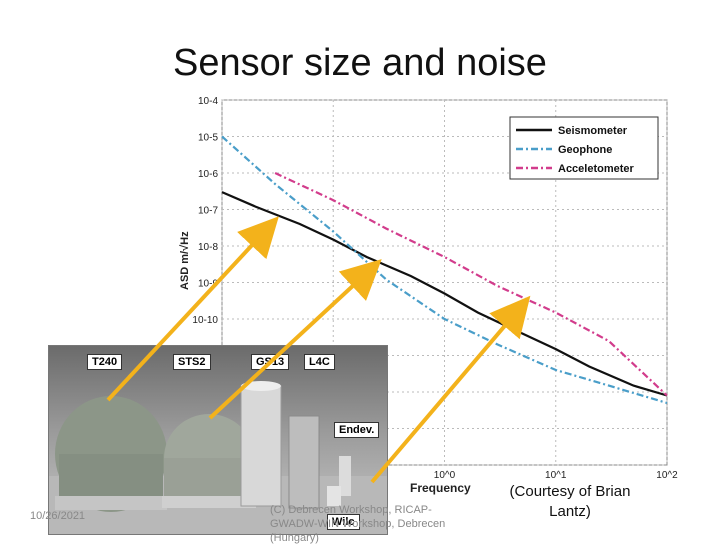 The height and width of the screenshot is (545, 720). What do you see at coordinates (360, 63) in the screenshot?
I see `slide-title: Sensor size and noise` at bounding box center [360, 63].